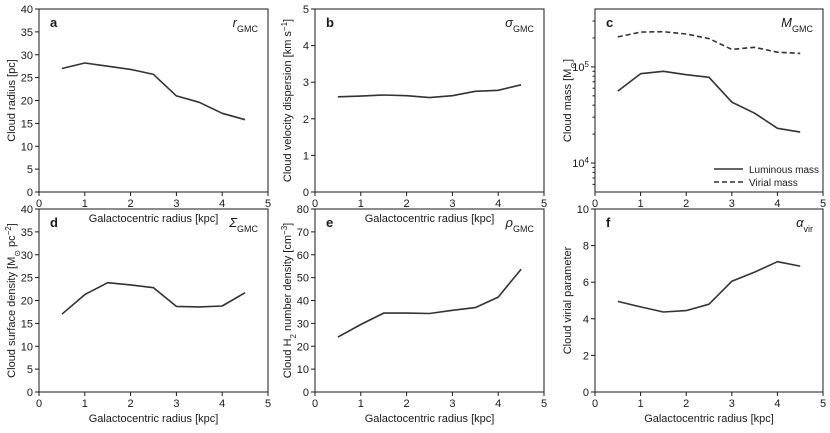 The image size is (830, 433). What do you see at coordinates (568, 300) in the screenshot?
I see `y-axis-label: Cloud virial parameter` at bounding box center [568, 300].